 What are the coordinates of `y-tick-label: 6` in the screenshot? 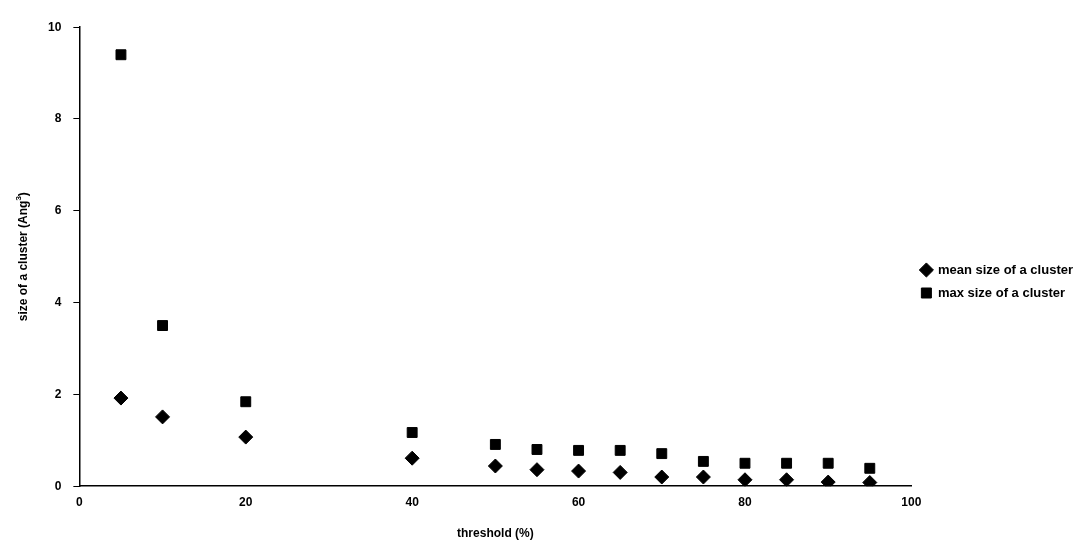 It's located at (58, 210).